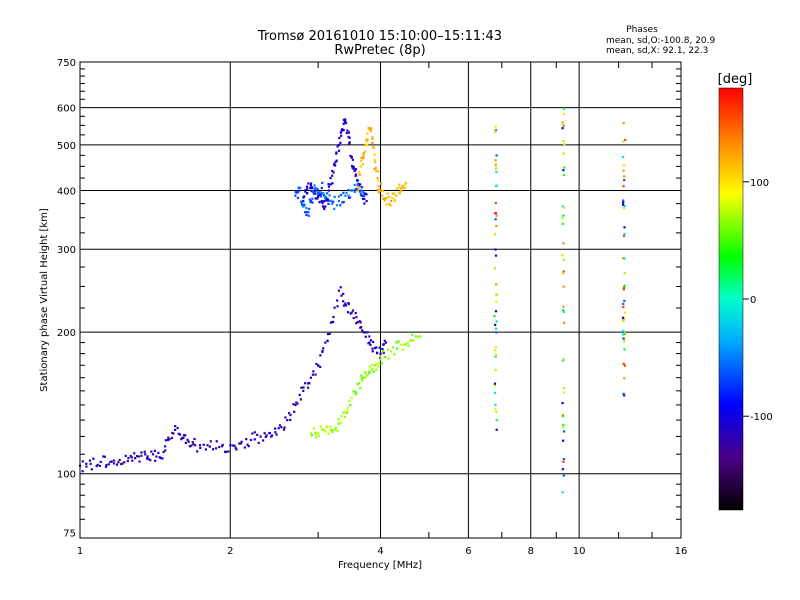  Describe the element at coordinates (657, 51) in the screenshot. I see `phase-line-x: mean, sd,X: 92.1, 22.3` at that location.